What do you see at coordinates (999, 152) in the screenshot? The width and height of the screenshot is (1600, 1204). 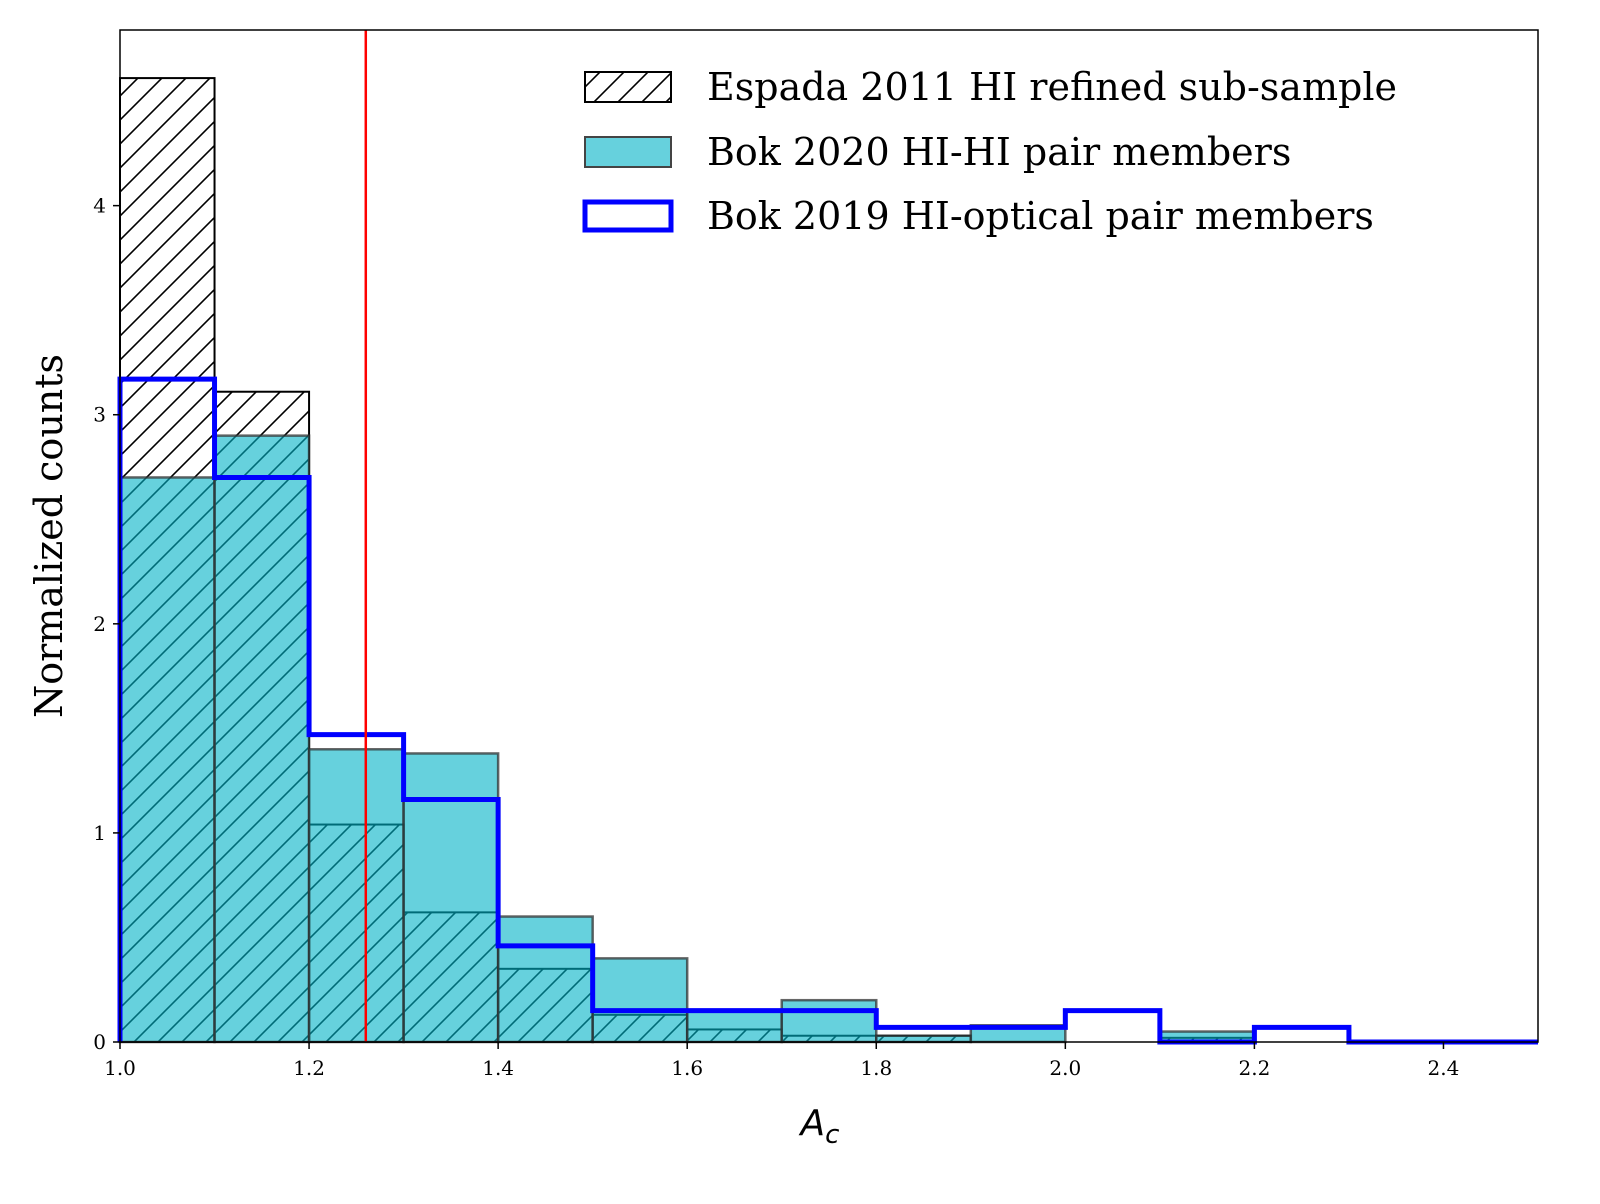 I see `legend-label-bok2020: Bok 2020 HI-HI pair members` at bounding box center [999, 152].